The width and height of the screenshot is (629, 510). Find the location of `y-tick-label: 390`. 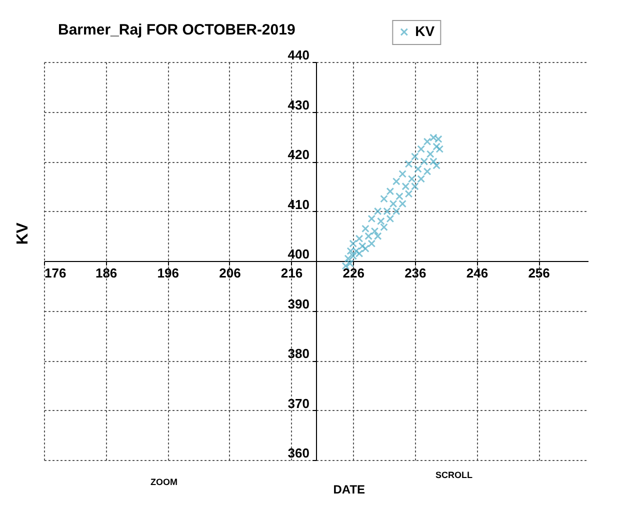

y-tick-label: 390 is located at coordinates (299, 304).